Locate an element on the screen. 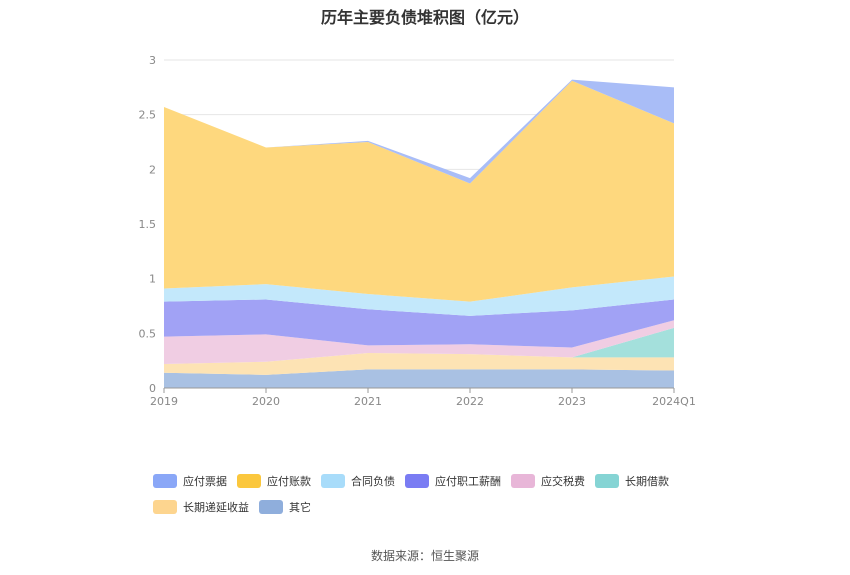 The width and height of the screenshot is (850, 575). x-tick-label: 2023 is located at coordinates (572, 401).